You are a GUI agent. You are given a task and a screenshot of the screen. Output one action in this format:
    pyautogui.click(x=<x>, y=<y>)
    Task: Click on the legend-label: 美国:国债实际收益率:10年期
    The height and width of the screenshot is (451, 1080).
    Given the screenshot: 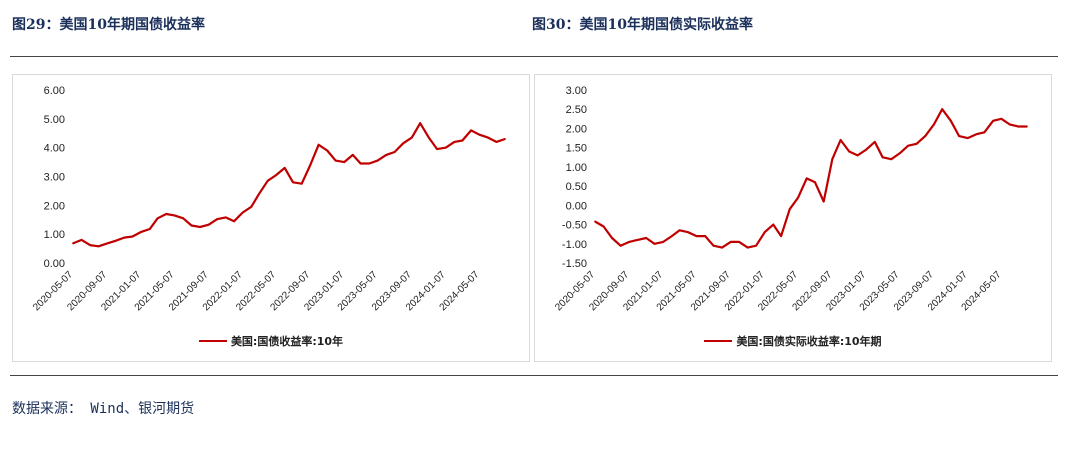 What is the action you would take?
    pyautogui.click(x=809, y=341)
    